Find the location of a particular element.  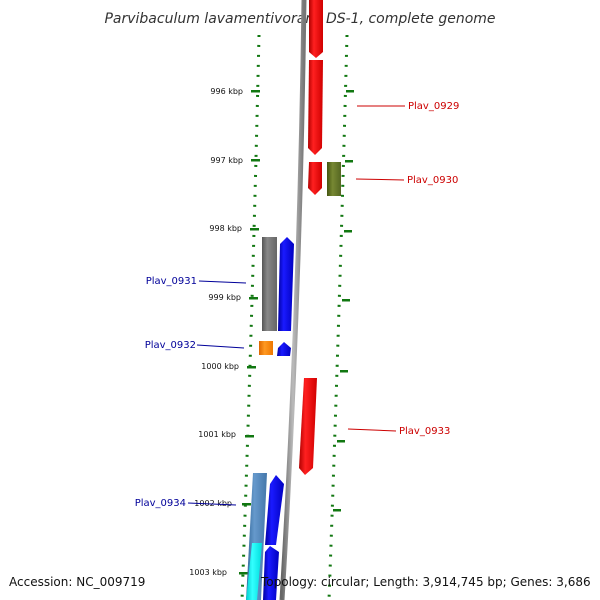

gene-label: Plav_0932 is located at coordinates (170, 345).